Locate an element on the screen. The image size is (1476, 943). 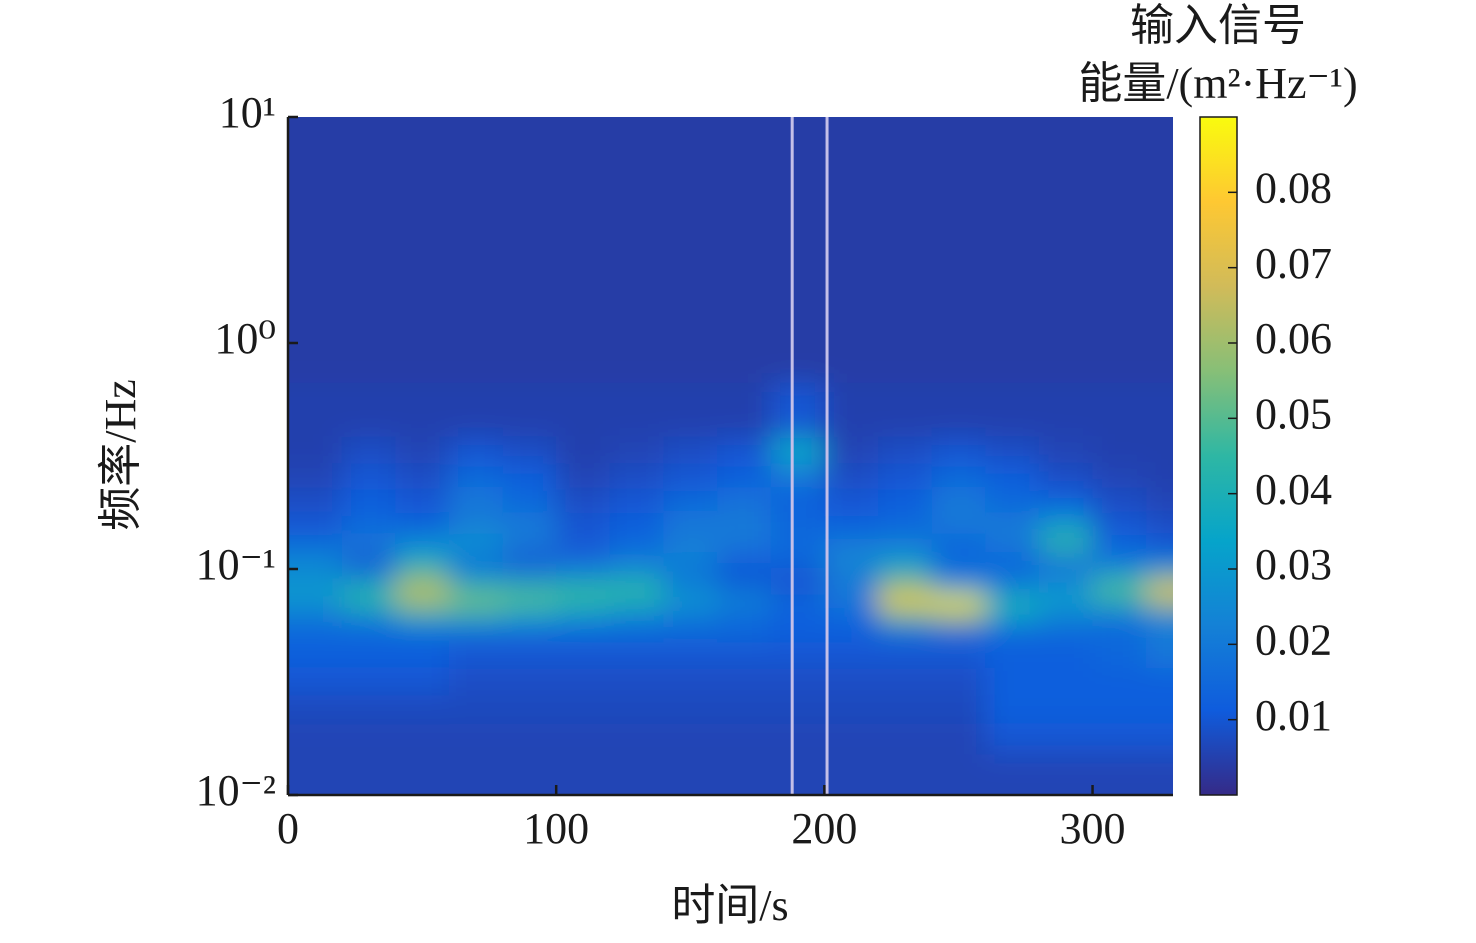
colorbar-tick-label: 0.02 is located at coordinates (1293, 639).